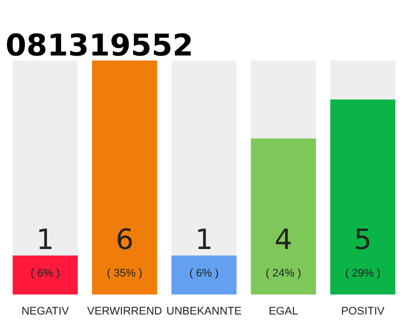  I want to click on x-tick-label: NEGATIV, so click(45, 312).